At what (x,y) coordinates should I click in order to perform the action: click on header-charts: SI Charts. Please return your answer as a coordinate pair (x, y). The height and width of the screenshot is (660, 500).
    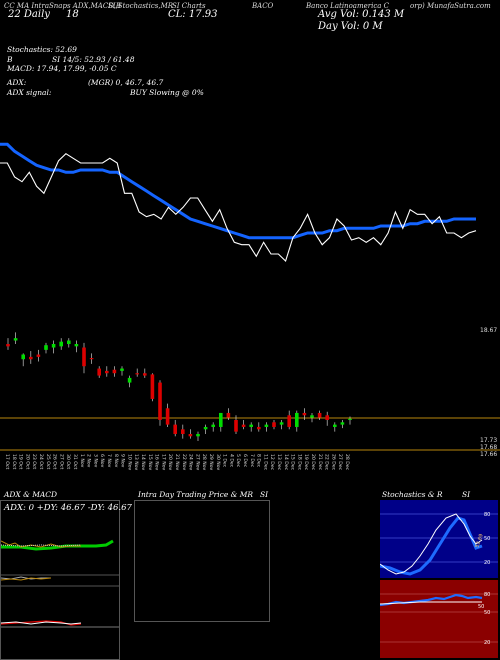
    Looking at the image, I should click on (189, 6).